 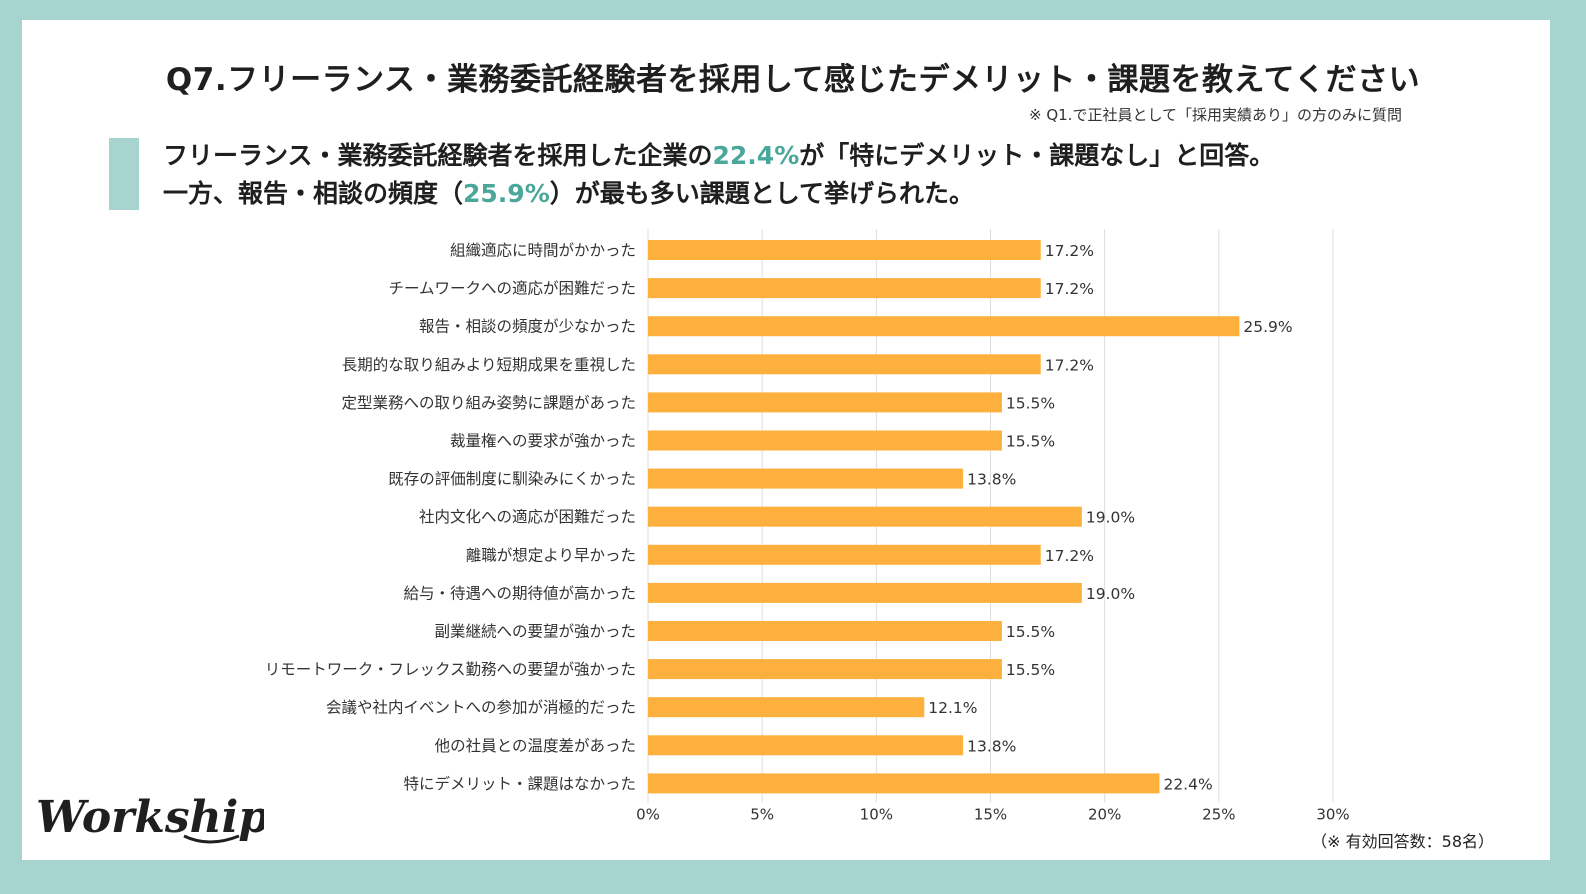 What do you see at coordinates (124, 174) in the screenshot?
I see `headline-accent-bar` at bounding box center [124, 174].